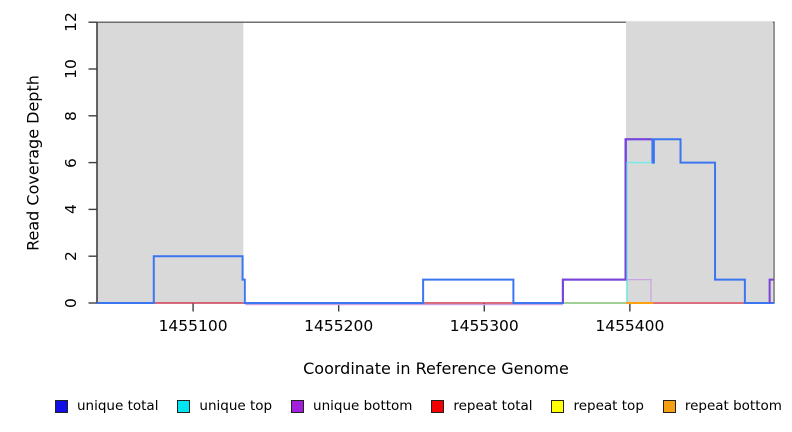 The image size is (792, 432). What do you see at coordinates (339, 326) in the screenshot?
I see `x-tick-label: 1455200` at bounding box center [339, 326].